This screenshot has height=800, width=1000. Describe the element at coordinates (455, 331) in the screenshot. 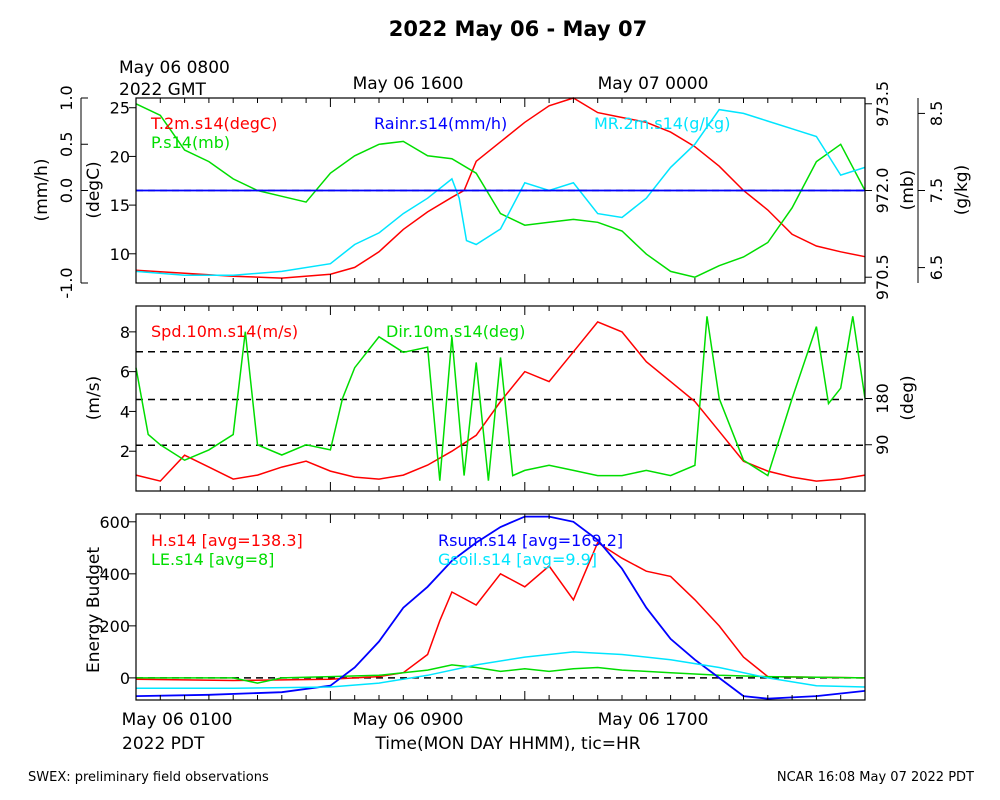

I see `legend-wind-direction: Dir.10m.s14(deg)` at that location.